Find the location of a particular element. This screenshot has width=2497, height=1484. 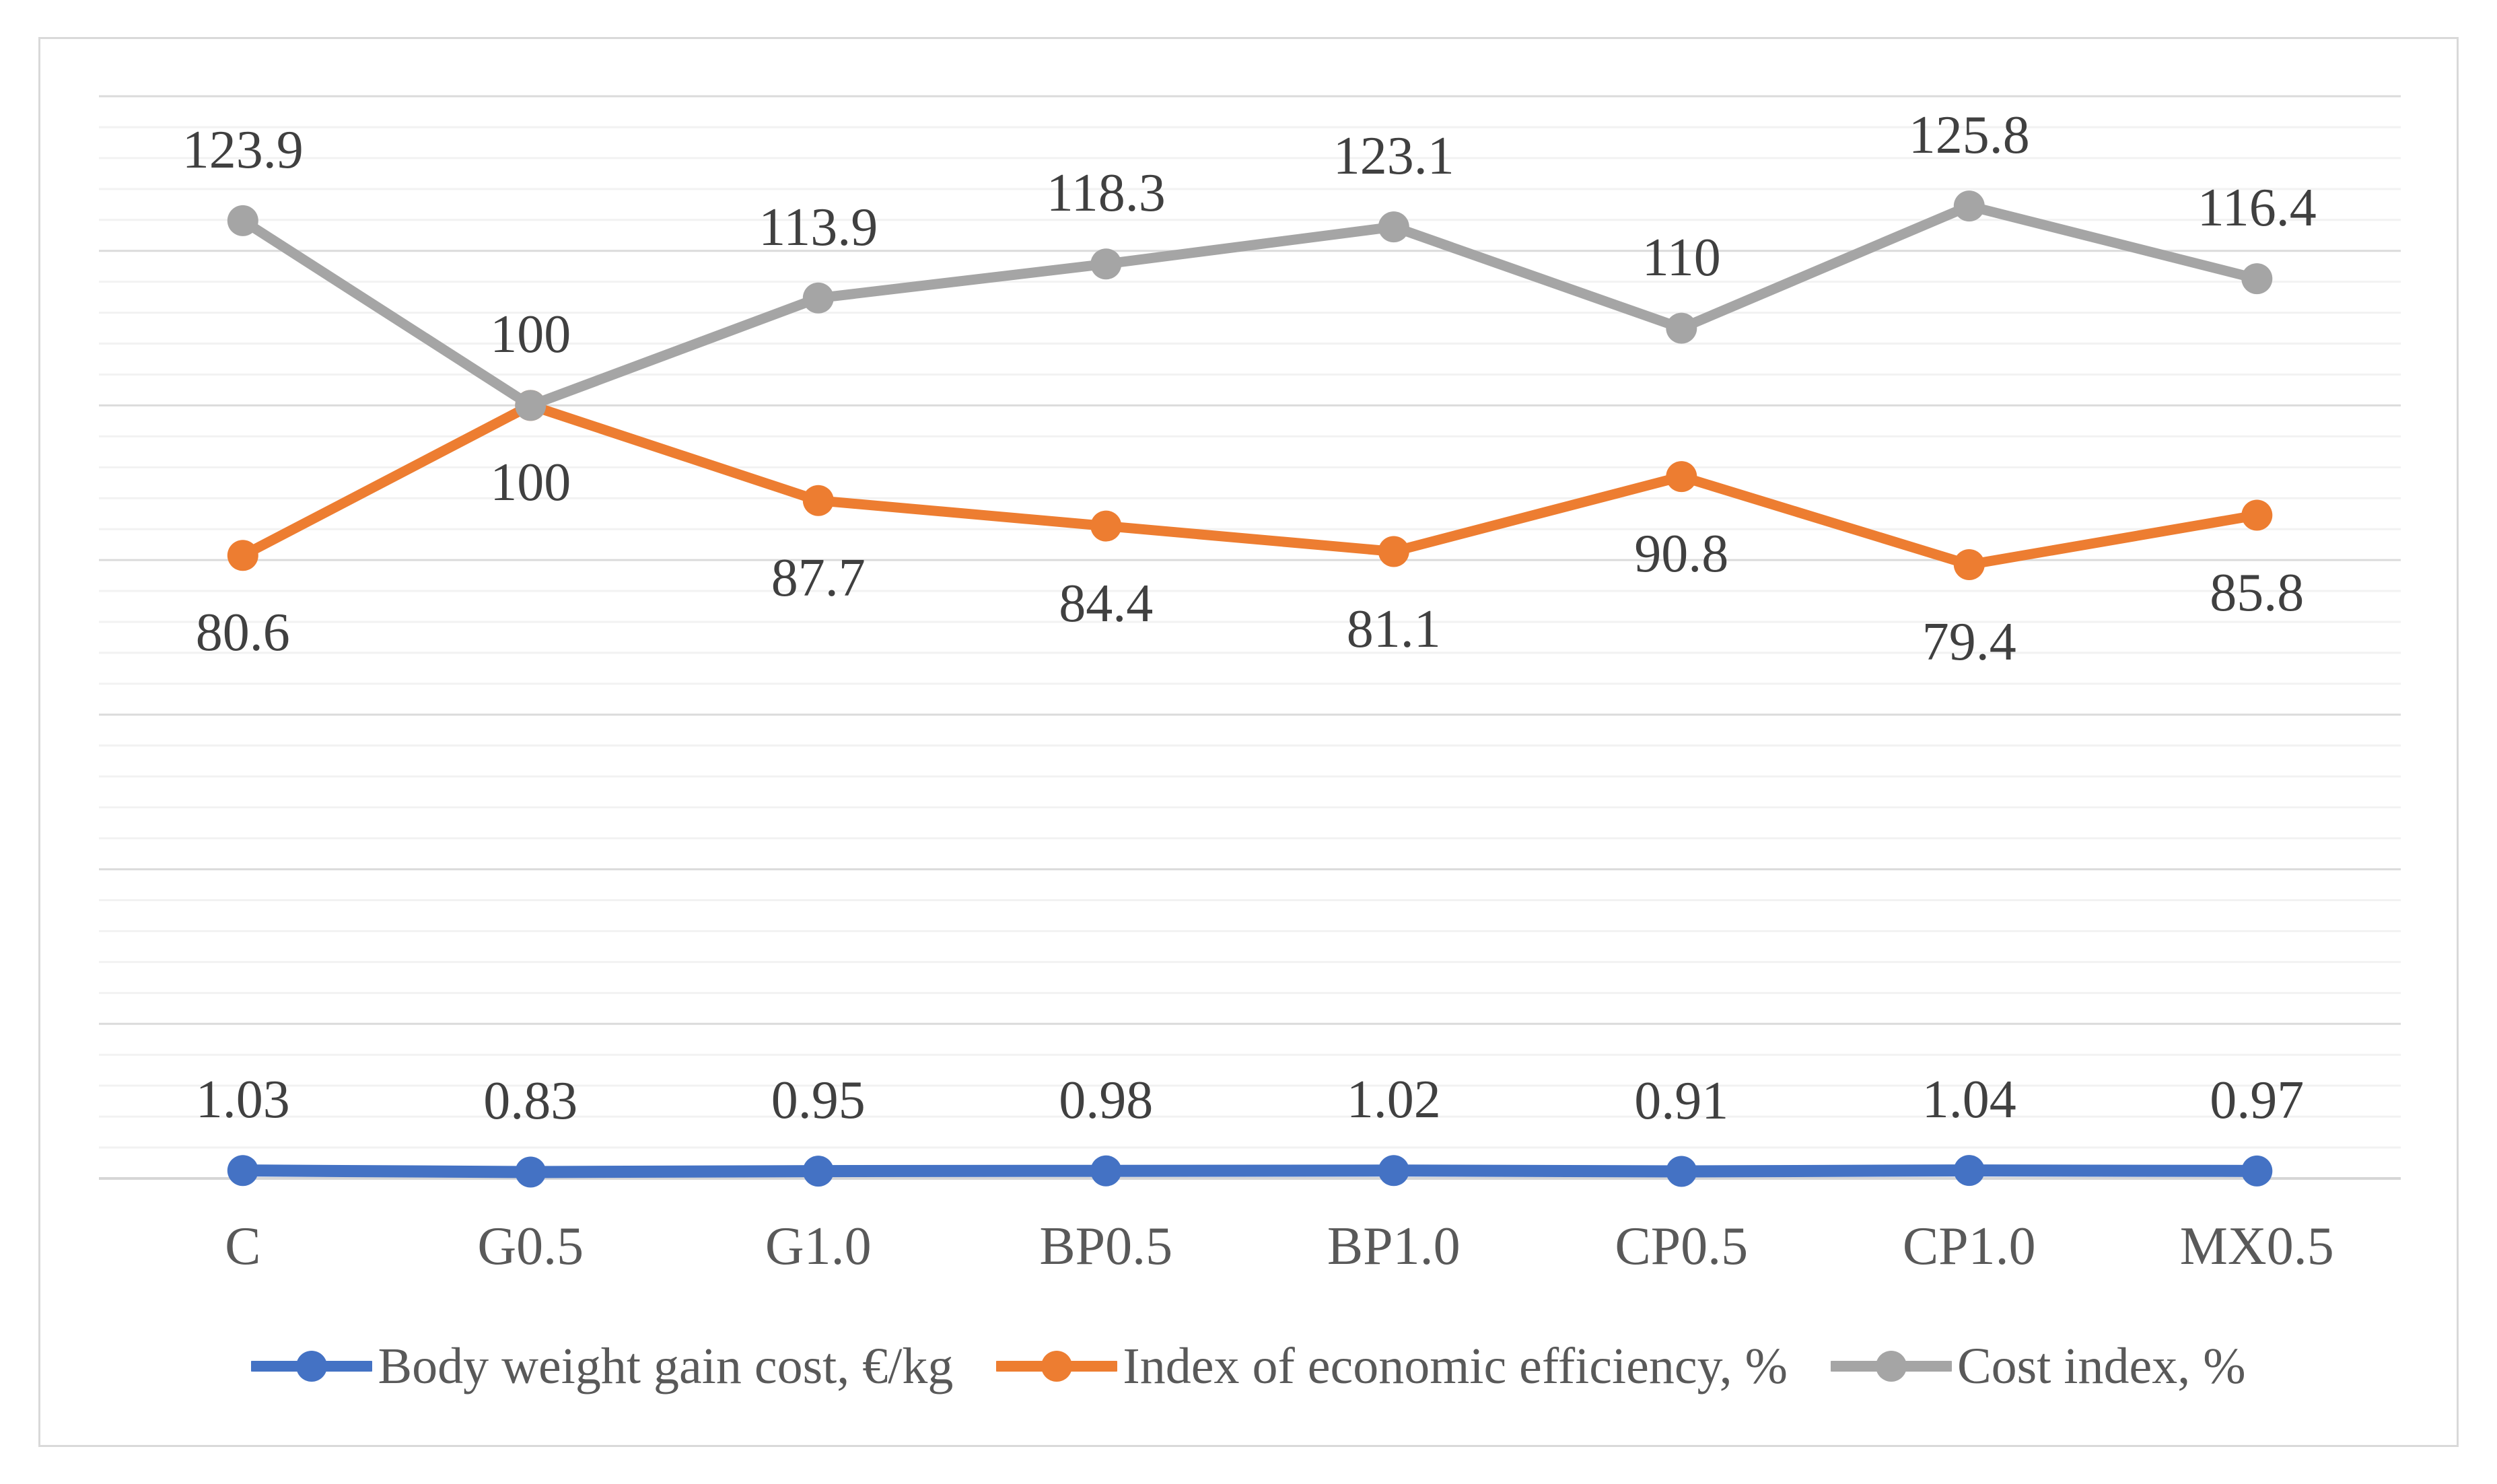

legend-item-cost-index: Cost index, % is located at coordinates (2038, 1366).